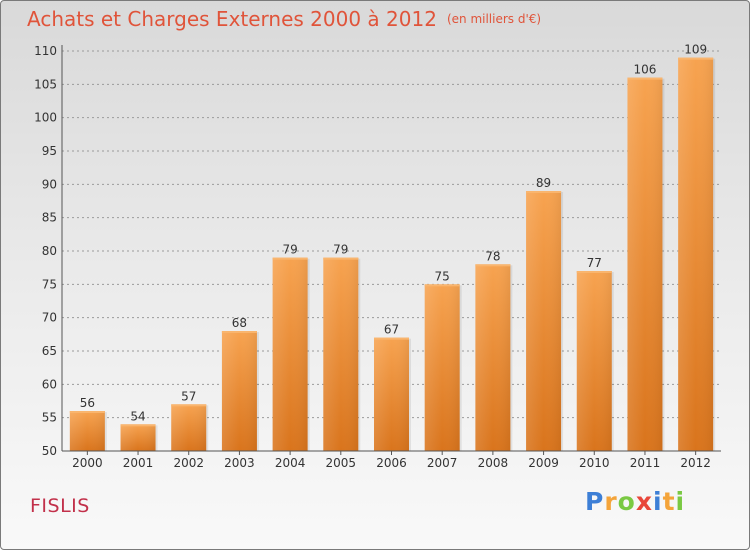  What do you see at coordinates (645, 463) in the screenshot?
I see `x-tick-label: 2011` at bounding box center [645, 463].